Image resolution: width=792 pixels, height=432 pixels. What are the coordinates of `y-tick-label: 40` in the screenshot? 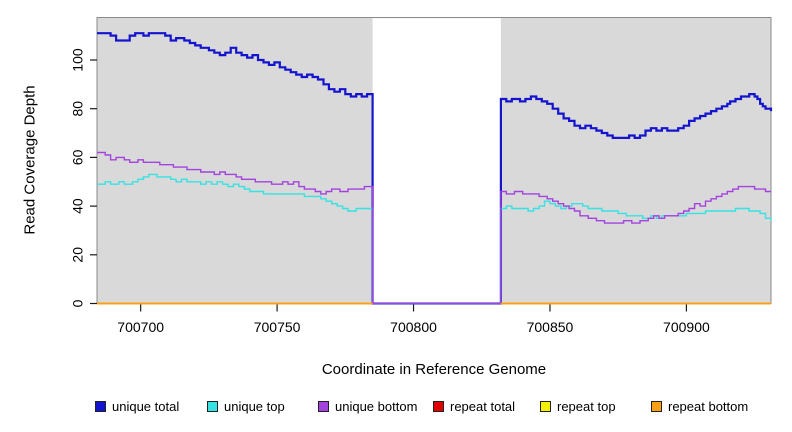 It's located at (78, 206).